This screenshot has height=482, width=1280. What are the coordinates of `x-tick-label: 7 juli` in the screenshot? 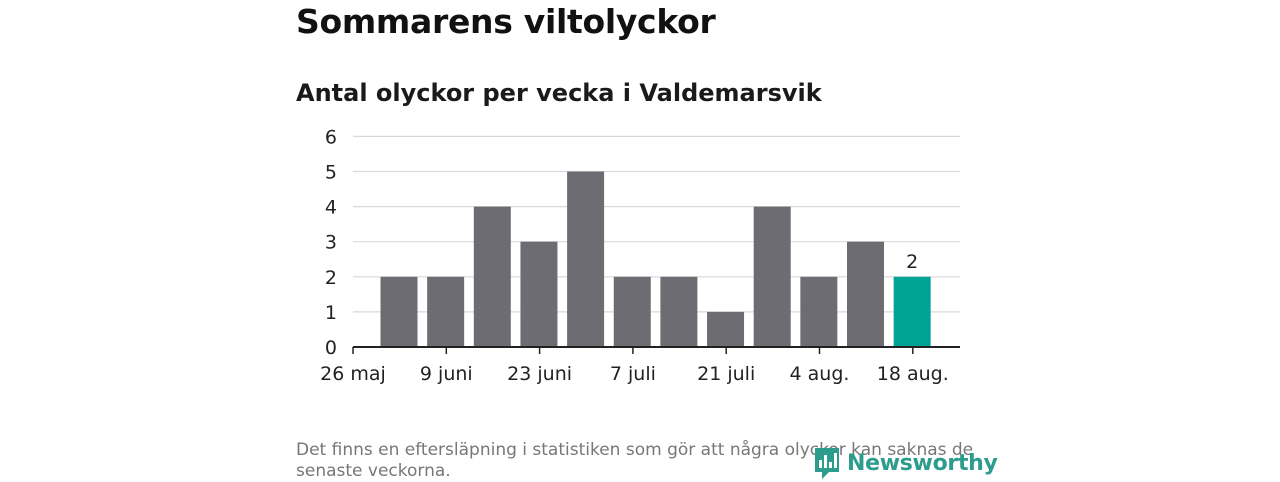 It's located at (633, 374).